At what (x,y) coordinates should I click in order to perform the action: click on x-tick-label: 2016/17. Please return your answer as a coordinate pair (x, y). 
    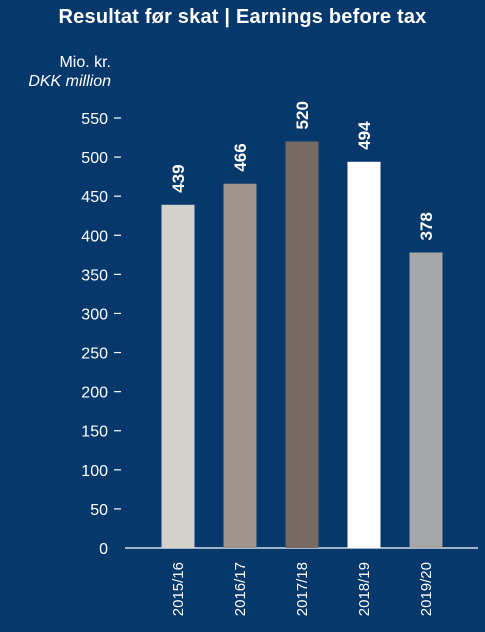
    Looking at the image, I should click on (240, 589).